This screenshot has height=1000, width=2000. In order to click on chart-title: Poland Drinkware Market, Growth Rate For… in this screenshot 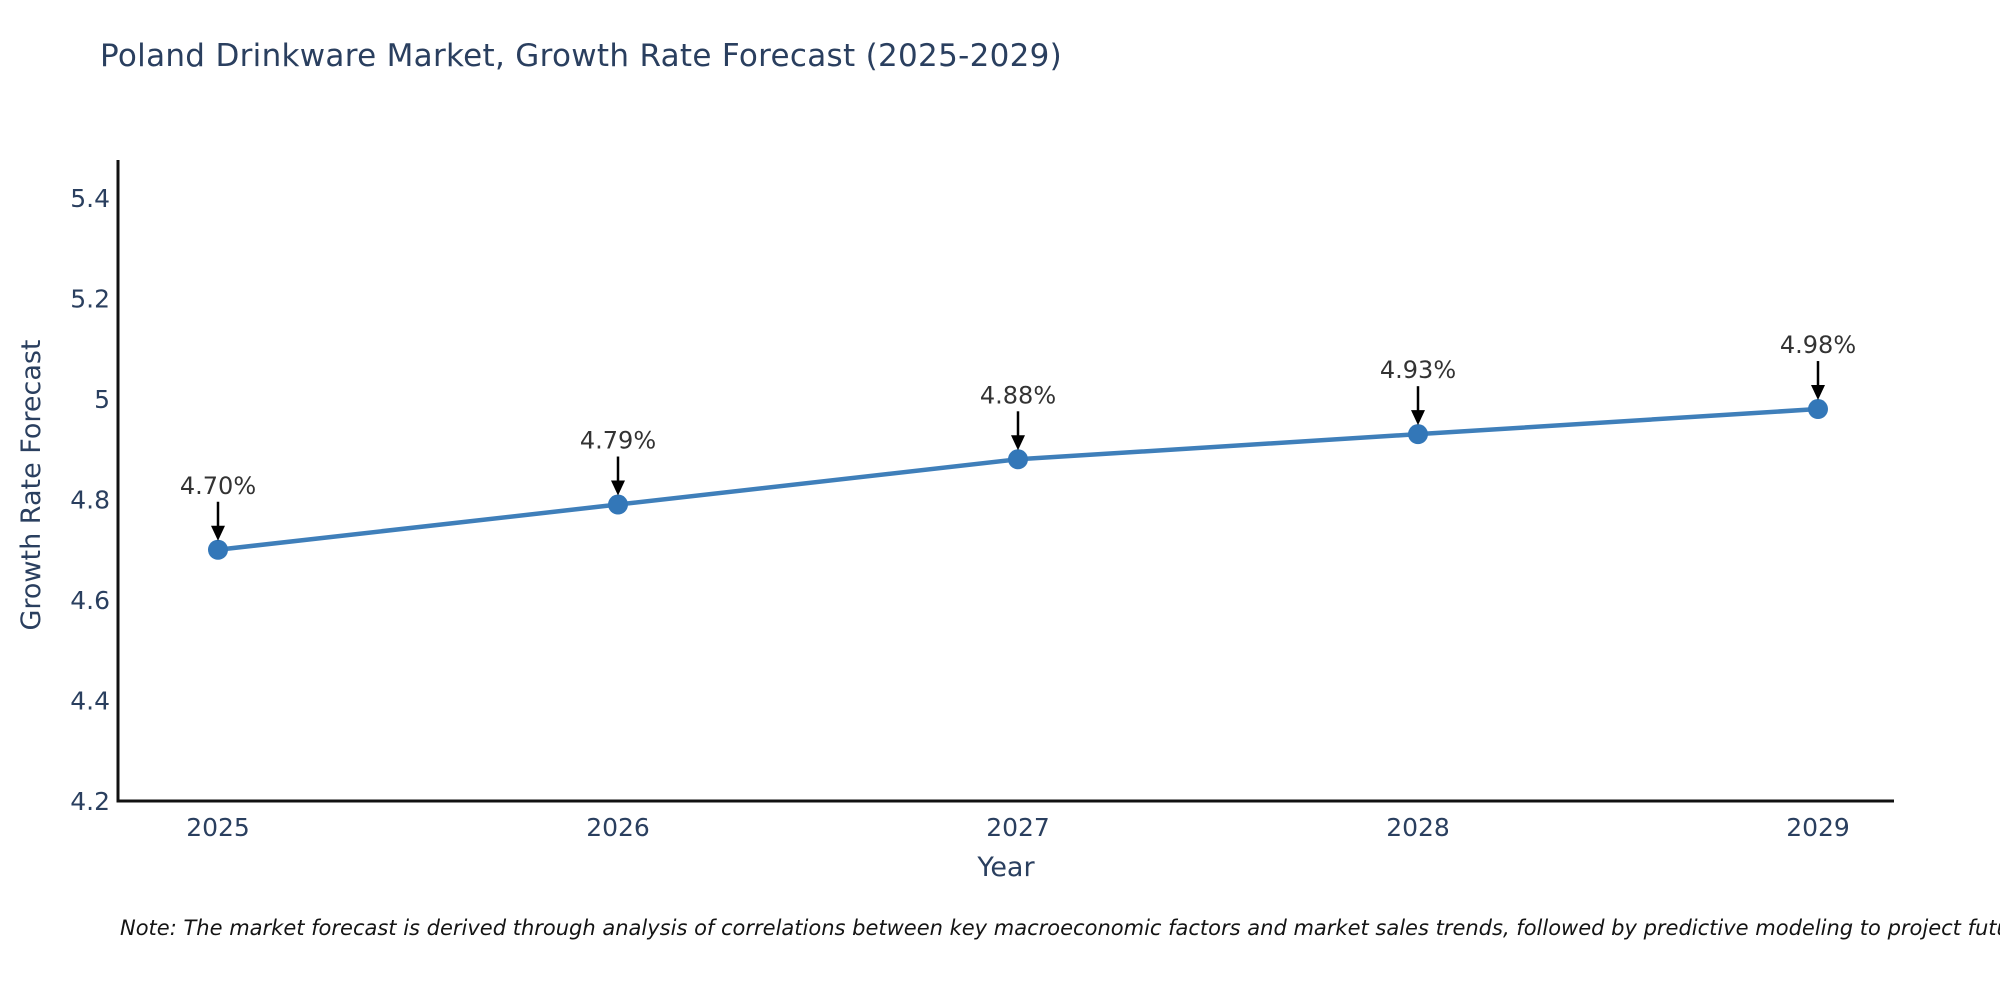, I will do `click(581, 56)`.